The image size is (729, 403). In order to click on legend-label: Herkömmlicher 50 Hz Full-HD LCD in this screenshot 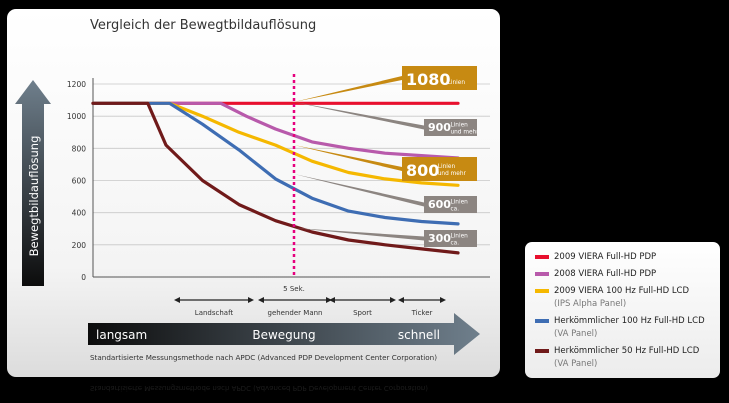, I will do `click(627, 351)`.